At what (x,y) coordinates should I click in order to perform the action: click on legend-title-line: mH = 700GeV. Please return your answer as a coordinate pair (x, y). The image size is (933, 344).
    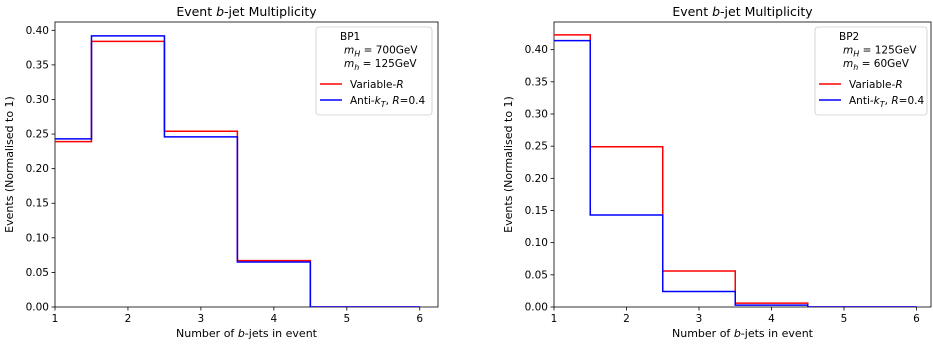
    Looking at the image, I should click on (381, 52).